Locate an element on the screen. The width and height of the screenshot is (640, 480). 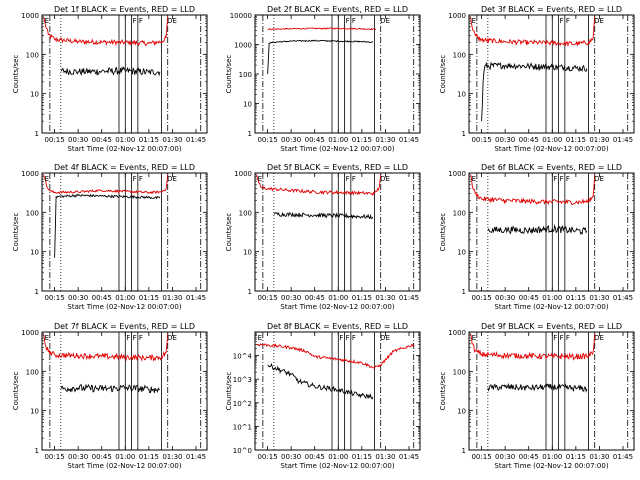
panel-title: Det 5f BLACK = Events, RED = LLD is located at coordinates (337, 167).